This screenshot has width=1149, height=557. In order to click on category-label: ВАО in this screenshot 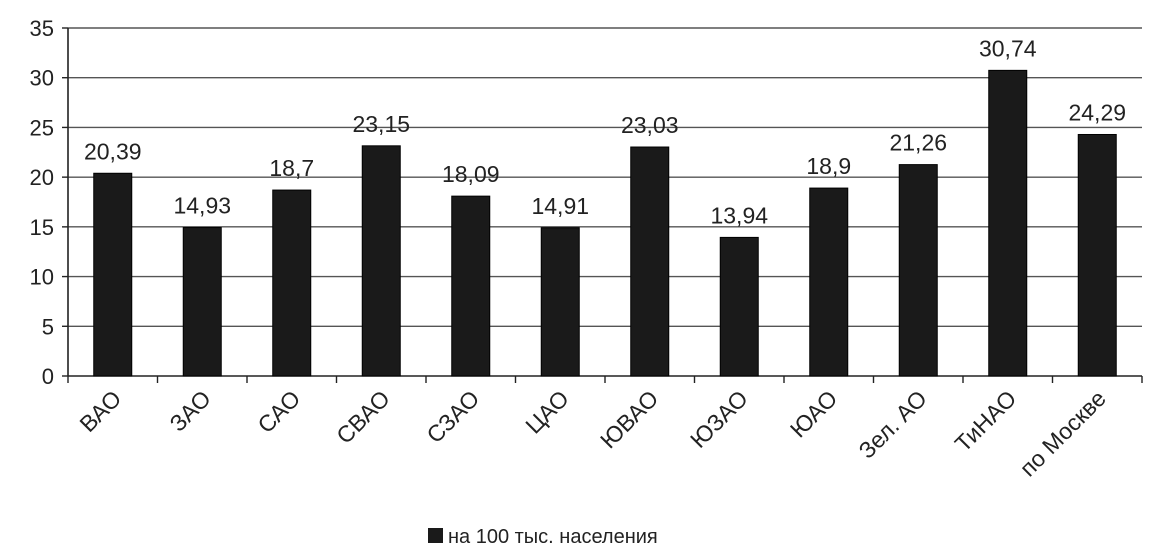, I will do `click(100, 411)`.